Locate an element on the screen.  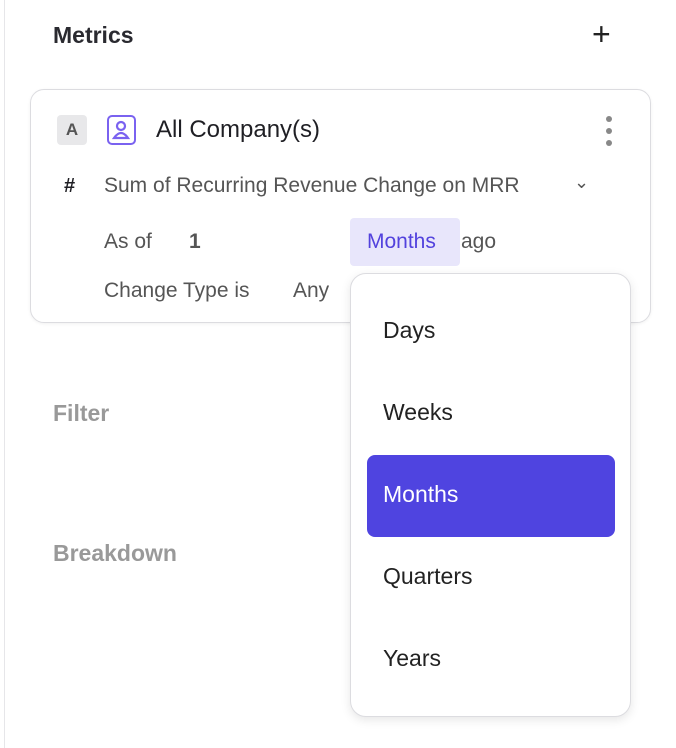
metric-selector: Sum of Recurring Revenue Change on MRR is located at coordinates (312, 185).